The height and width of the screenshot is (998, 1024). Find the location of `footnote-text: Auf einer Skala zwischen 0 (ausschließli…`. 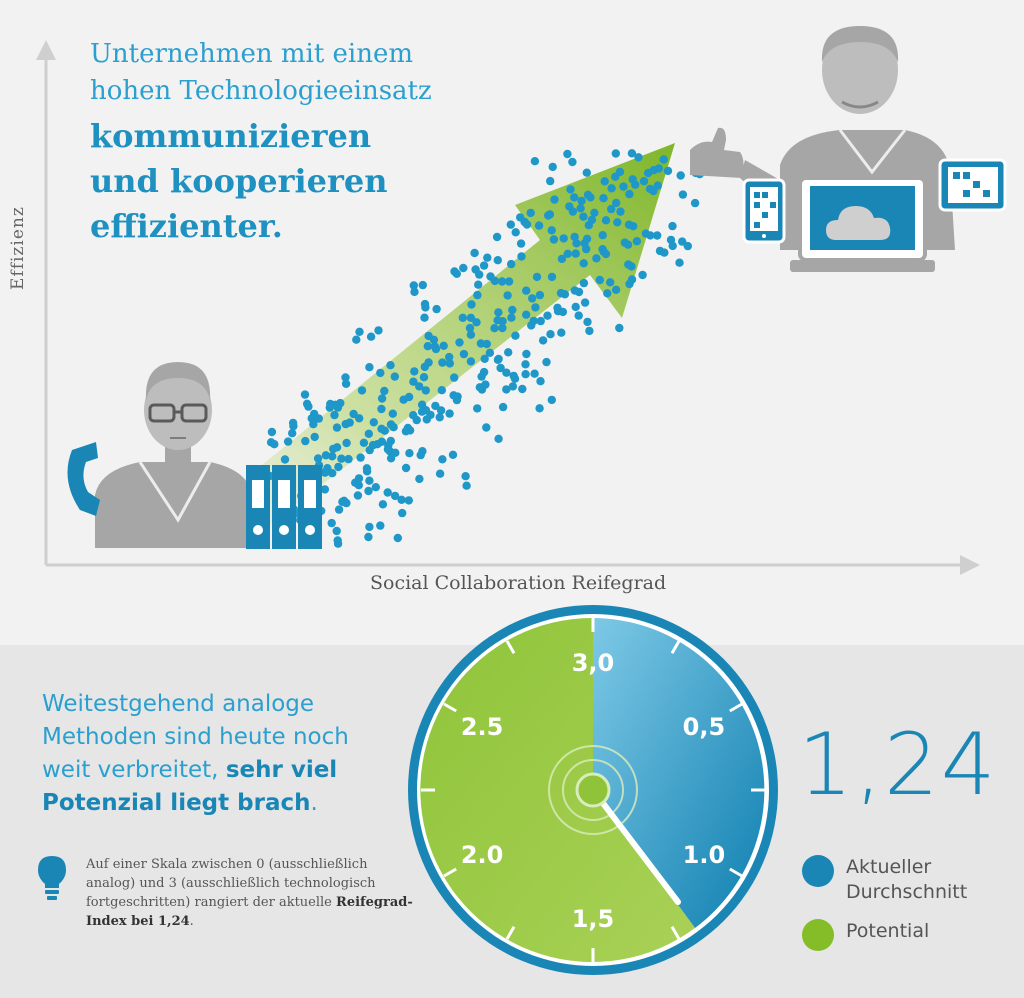

footnote-text: Auf einer Skala zwischen 0 (ausschließli… is located at coordinates (231, 883).